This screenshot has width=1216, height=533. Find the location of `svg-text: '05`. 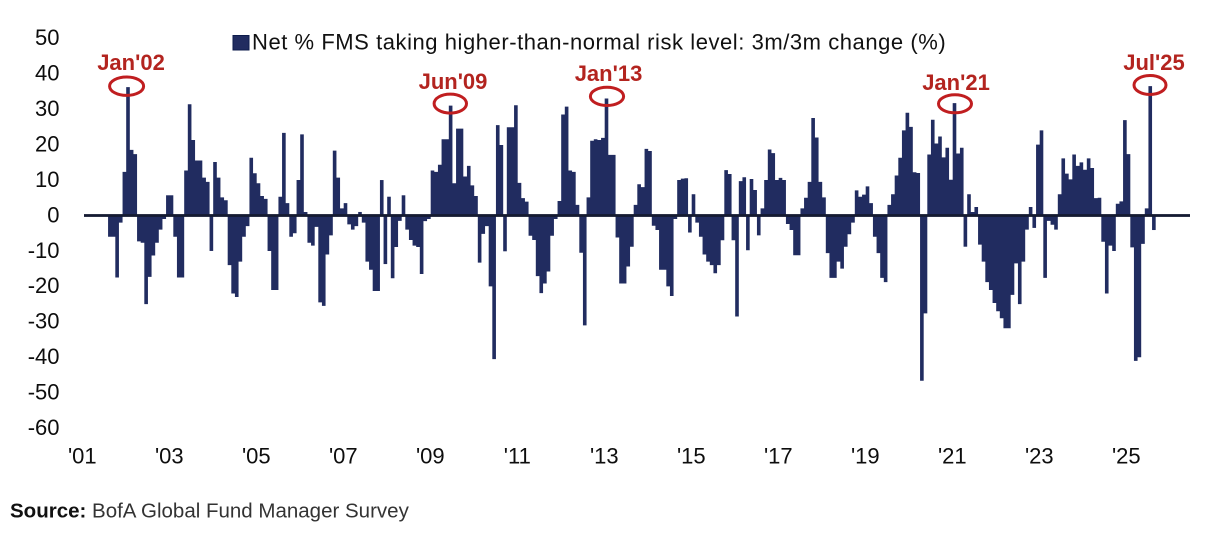

svg-text: '05 is located at coordinates (256, 456).